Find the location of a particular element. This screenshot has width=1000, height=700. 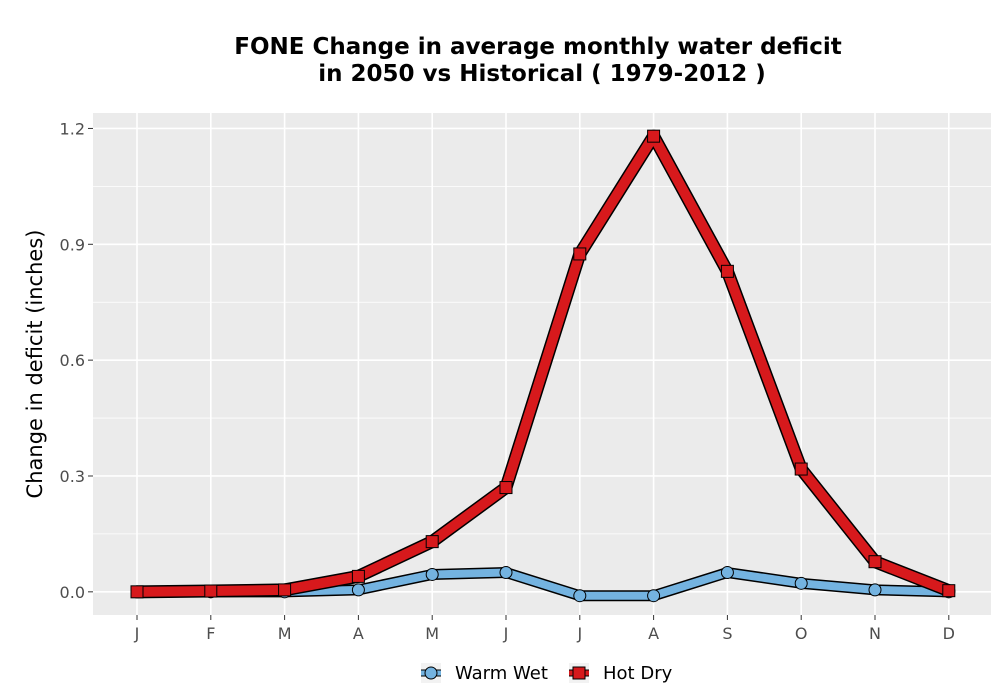

y-tick-label: 0.3 is located at coordinates (72, 476).